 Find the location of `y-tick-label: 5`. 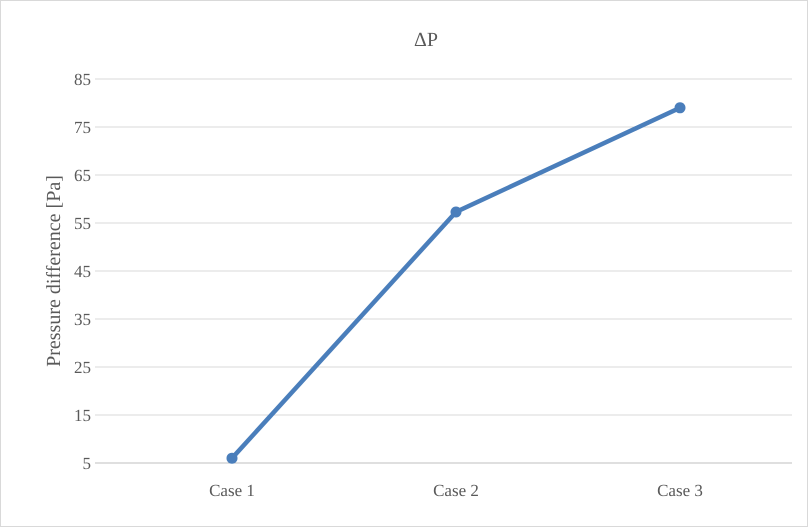

y-tick-label: 5 is located at coordinates (86, 463).